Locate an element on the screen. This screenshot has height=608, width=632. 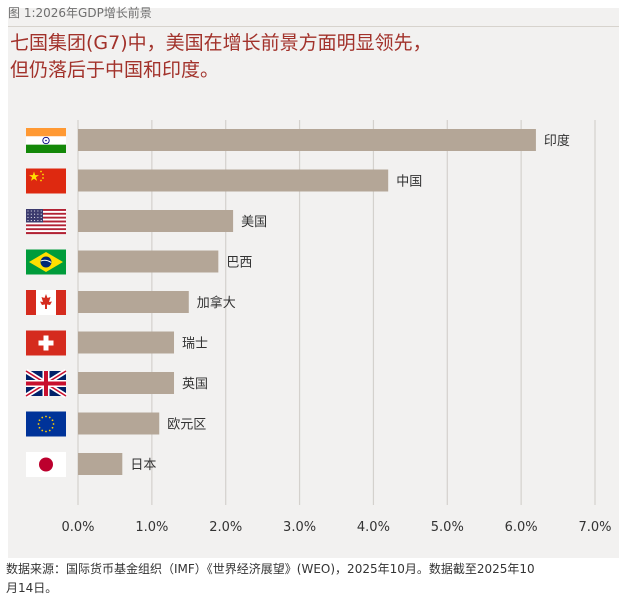
uk-flag-icon is located at coordinates (46, 383).